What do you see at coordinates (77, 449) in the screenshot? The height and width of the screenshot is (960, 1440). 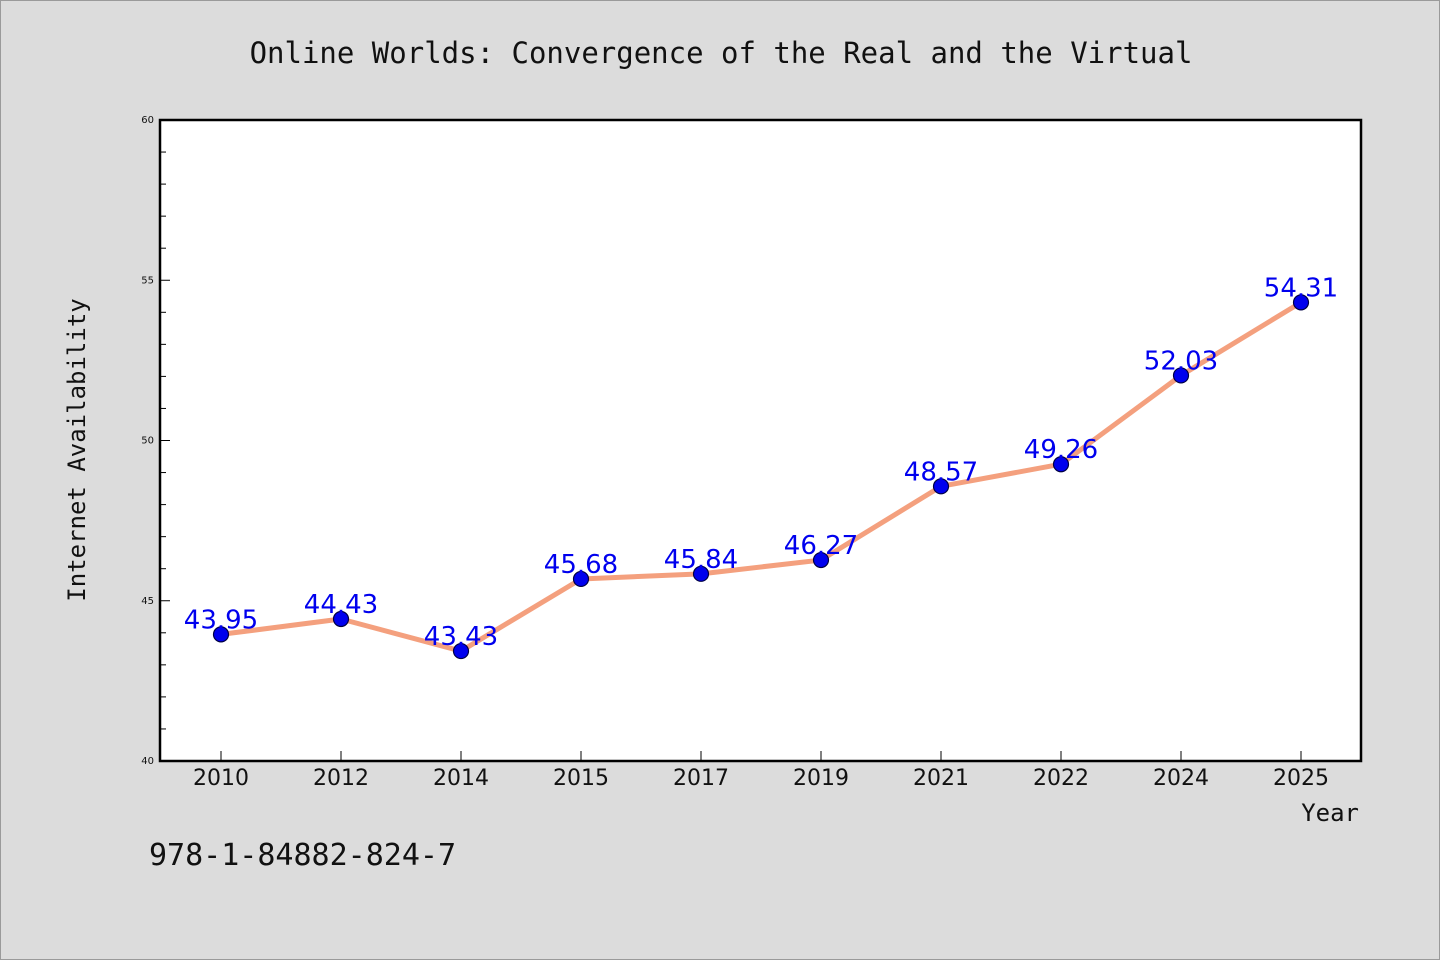 I see `y-axis-label: Internet Availability` at bounding box center [77, 449].